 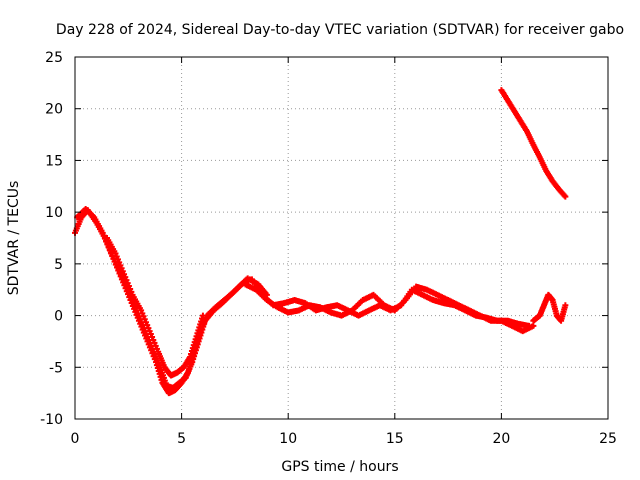 What do you see at coordinates (51, 420) in the screenshot?
I see `y-tick-label: -10` at bounding box center [51, 420].